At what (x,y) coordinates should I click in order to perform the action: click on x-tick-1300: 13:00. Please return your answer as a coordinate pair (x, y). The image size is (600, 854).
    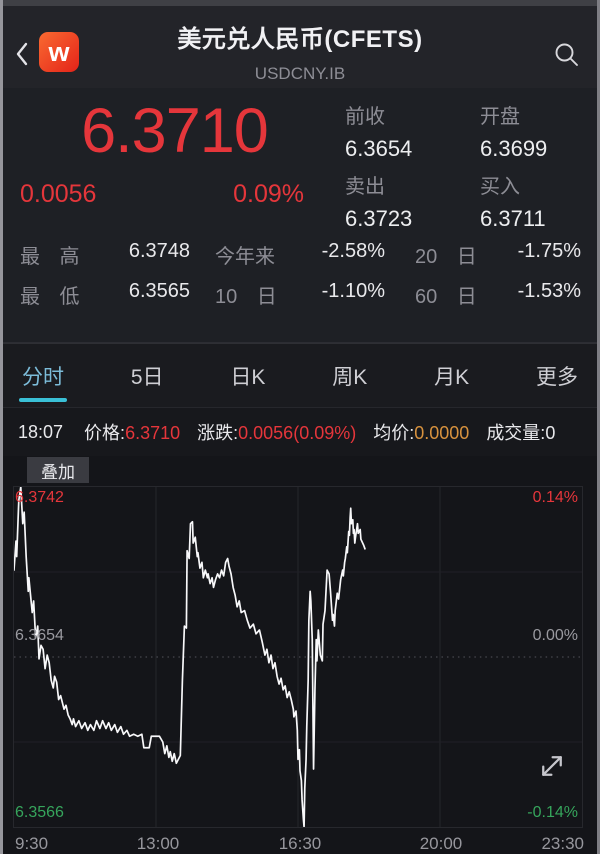
    Looking at the image, I should click on (158, 843).